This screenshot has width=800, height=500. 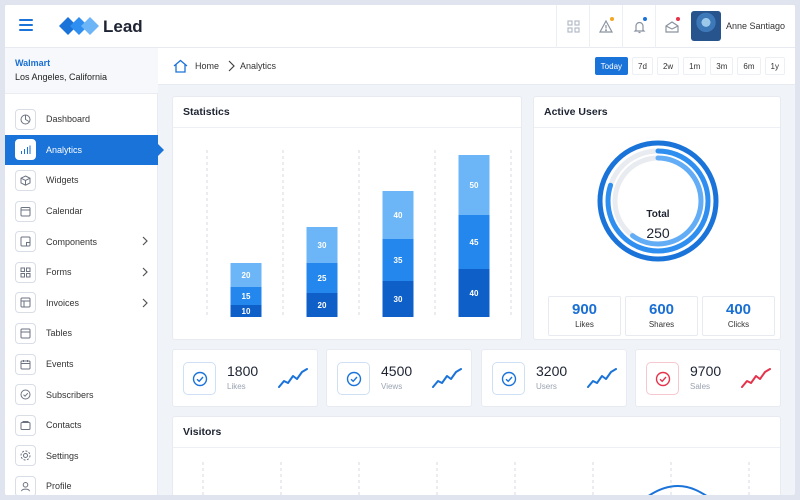 What do you see at coordinates (392, 386) in the screenshot?
I see `kpi-label: Views` at bounding box center [392, 386].